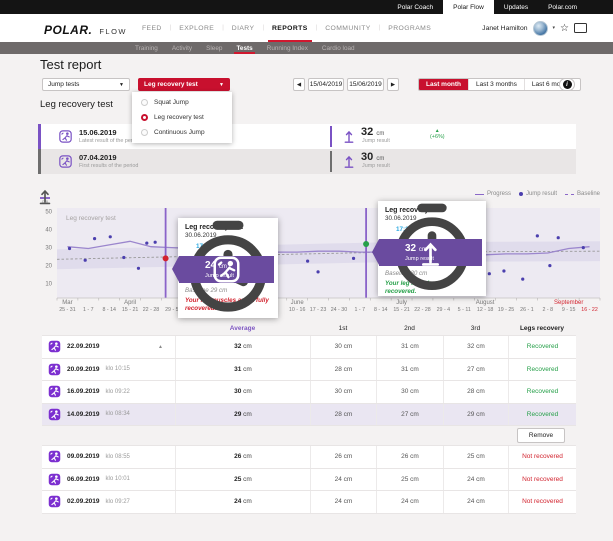  Describe the element at coordinates (130, 303) in the screenshot. I see `chart-text: April` at that location.